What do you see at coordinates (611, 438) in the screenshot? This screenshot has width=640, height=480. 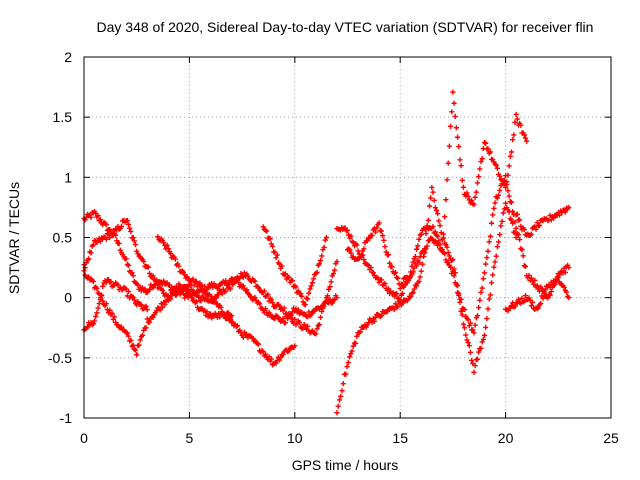 I see `x-tick-label: 25` at bounding box center [611, 438].